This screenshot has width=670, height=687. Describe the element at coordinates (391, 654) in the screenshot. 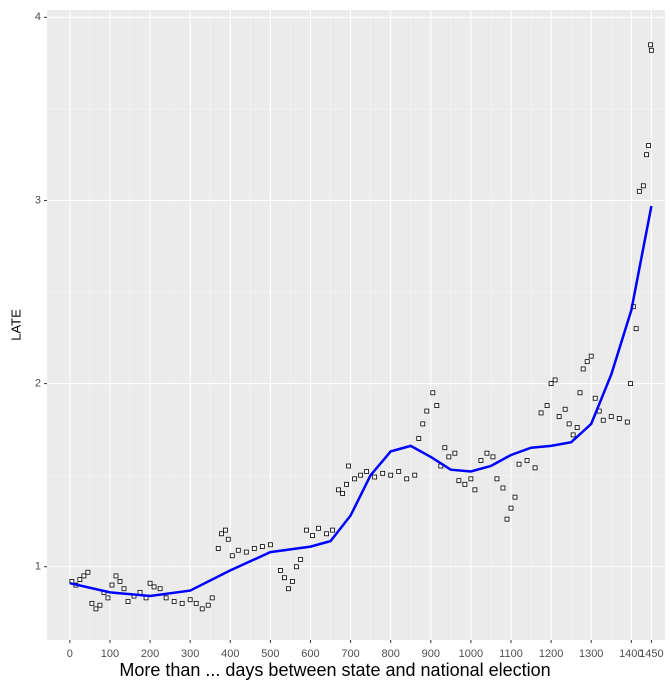

I see `x-tick-label: 800` at that location.